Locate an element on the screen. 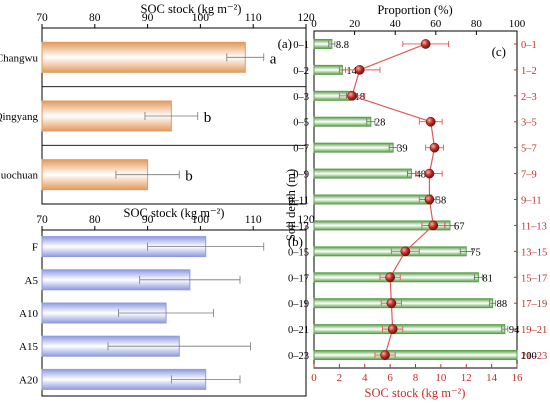  depth-label: 0–9 is located at coordinates (301, 175).